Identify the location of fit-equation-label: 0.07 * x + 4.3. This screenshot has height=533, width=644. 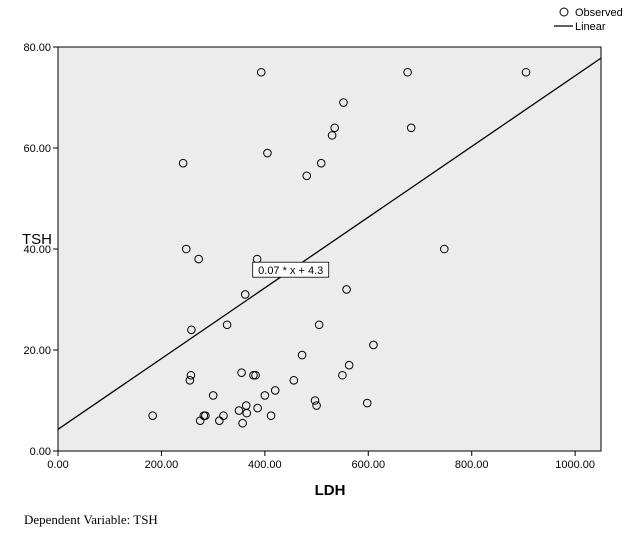
(290, 271).